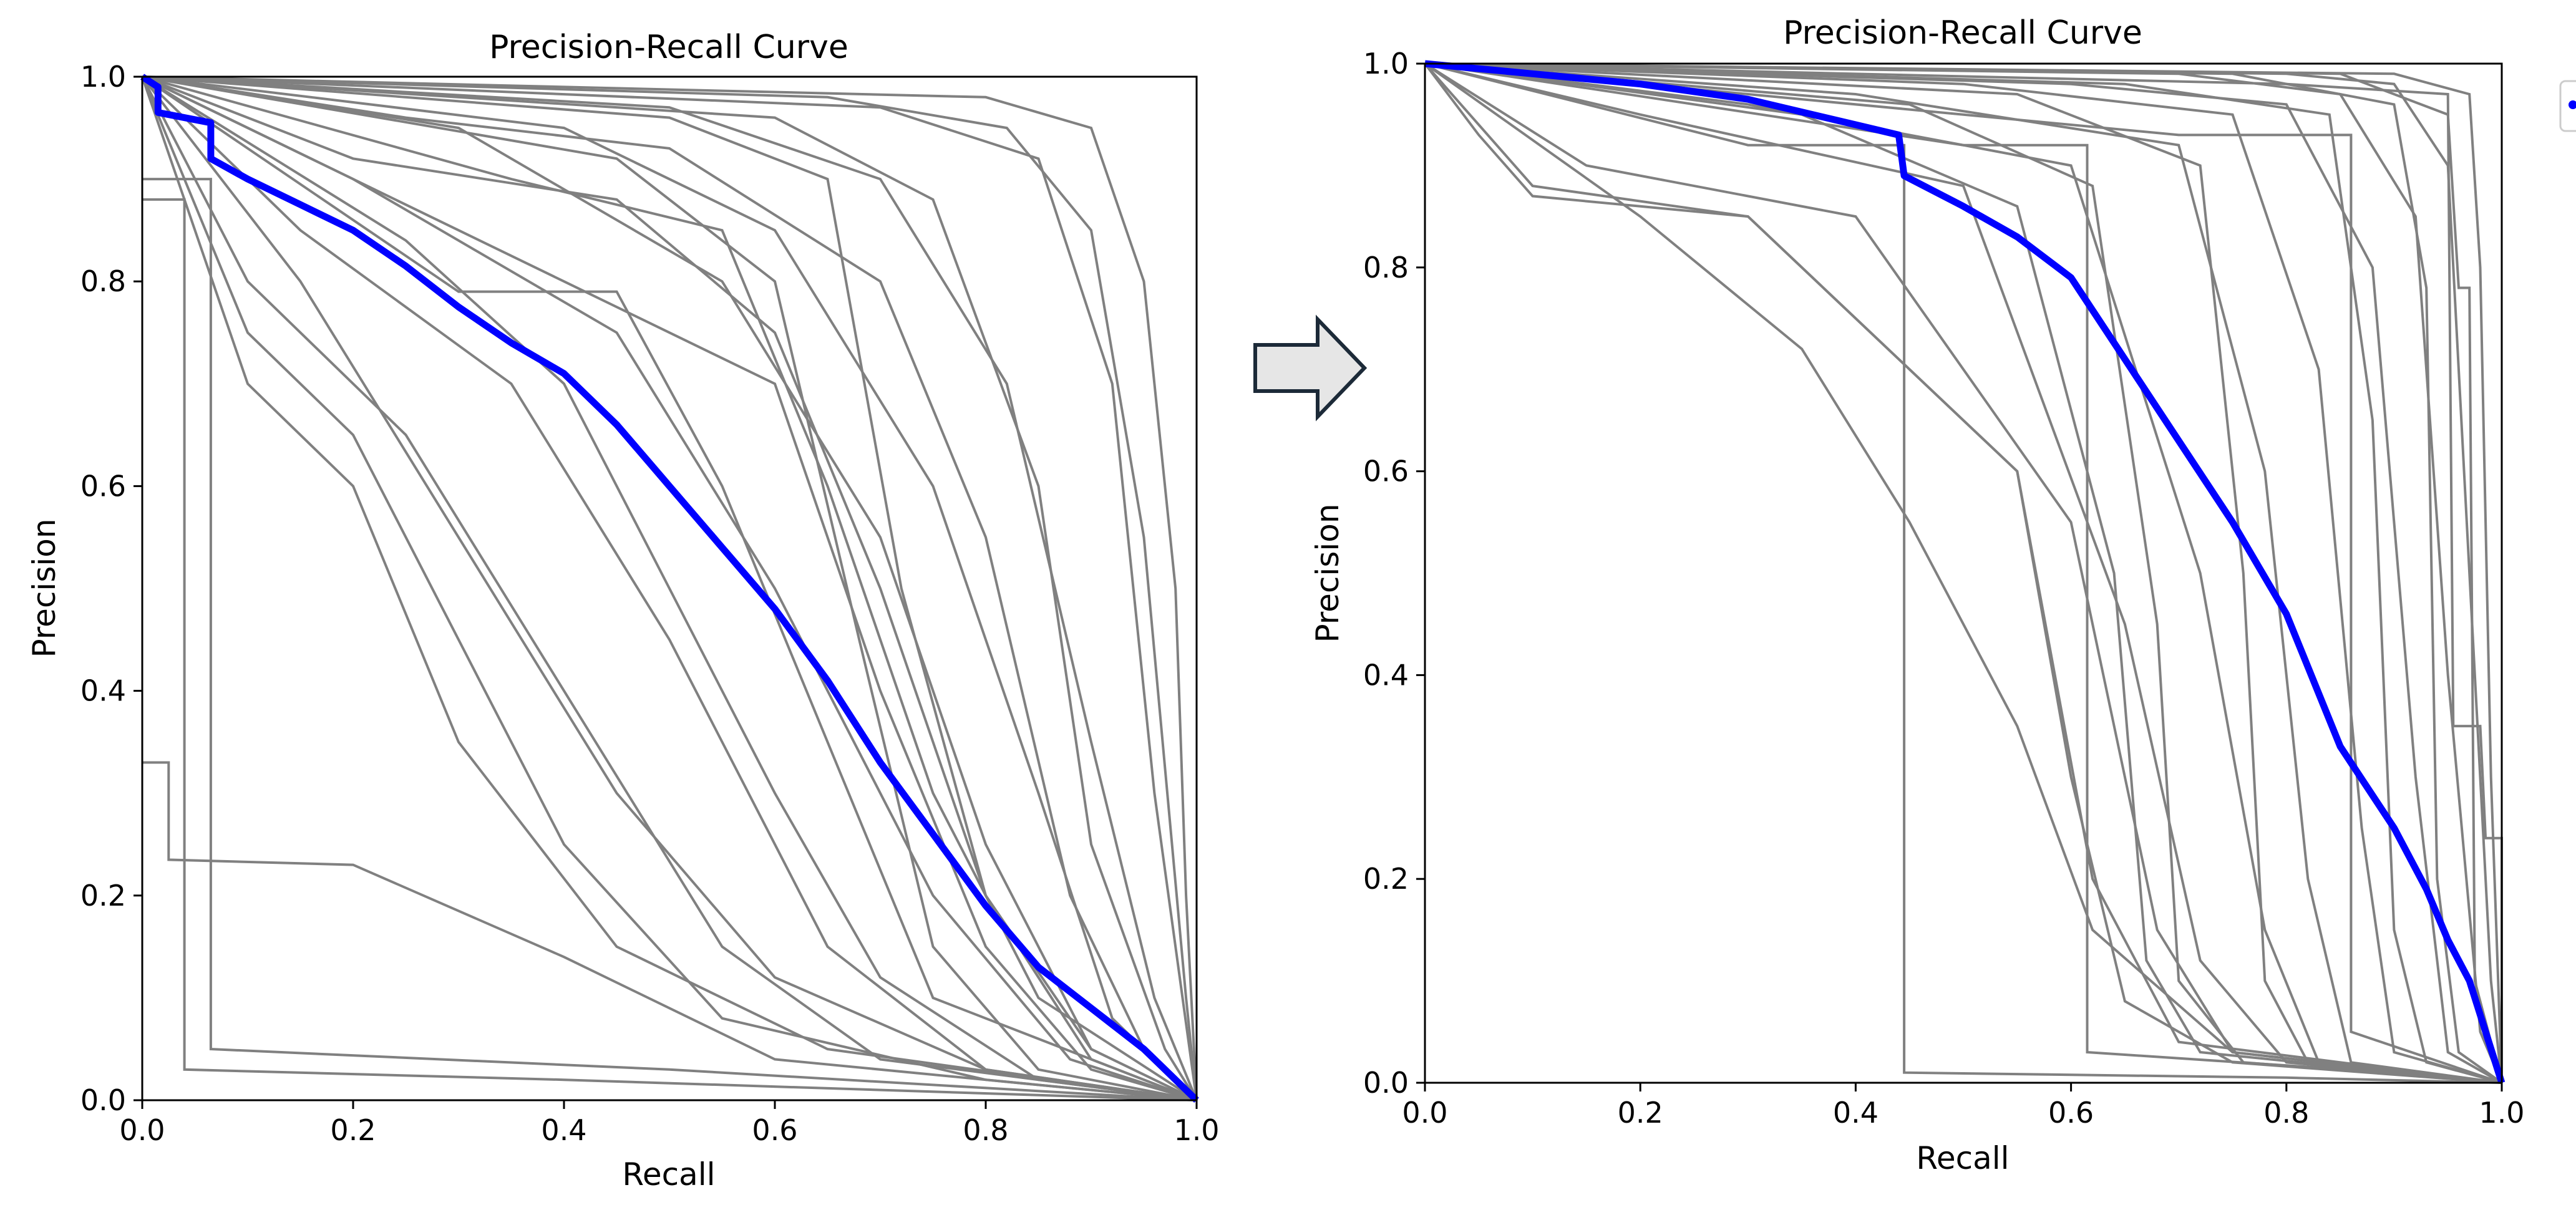 The height and width of the screenshot is (1210, 2576). I want to click on left-x-tick-label-4: 0.8, so click(985, 1130).